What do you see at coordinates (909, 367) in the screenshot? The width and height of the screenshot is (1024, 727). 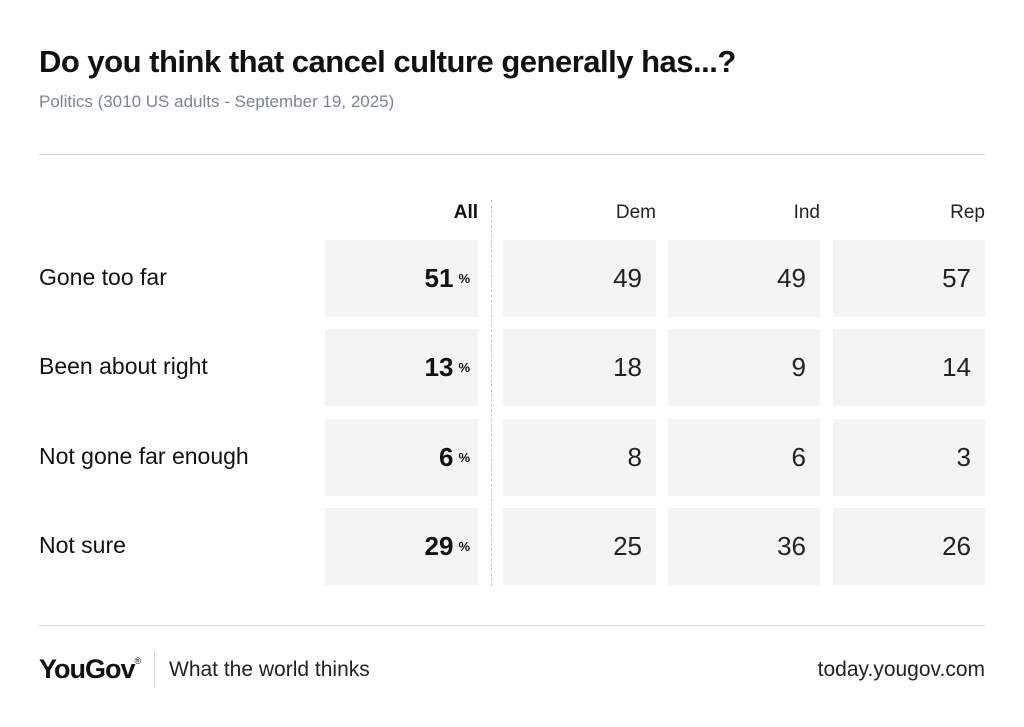 I see `table-cell-rep: 14` at bounding box center [909, 367].